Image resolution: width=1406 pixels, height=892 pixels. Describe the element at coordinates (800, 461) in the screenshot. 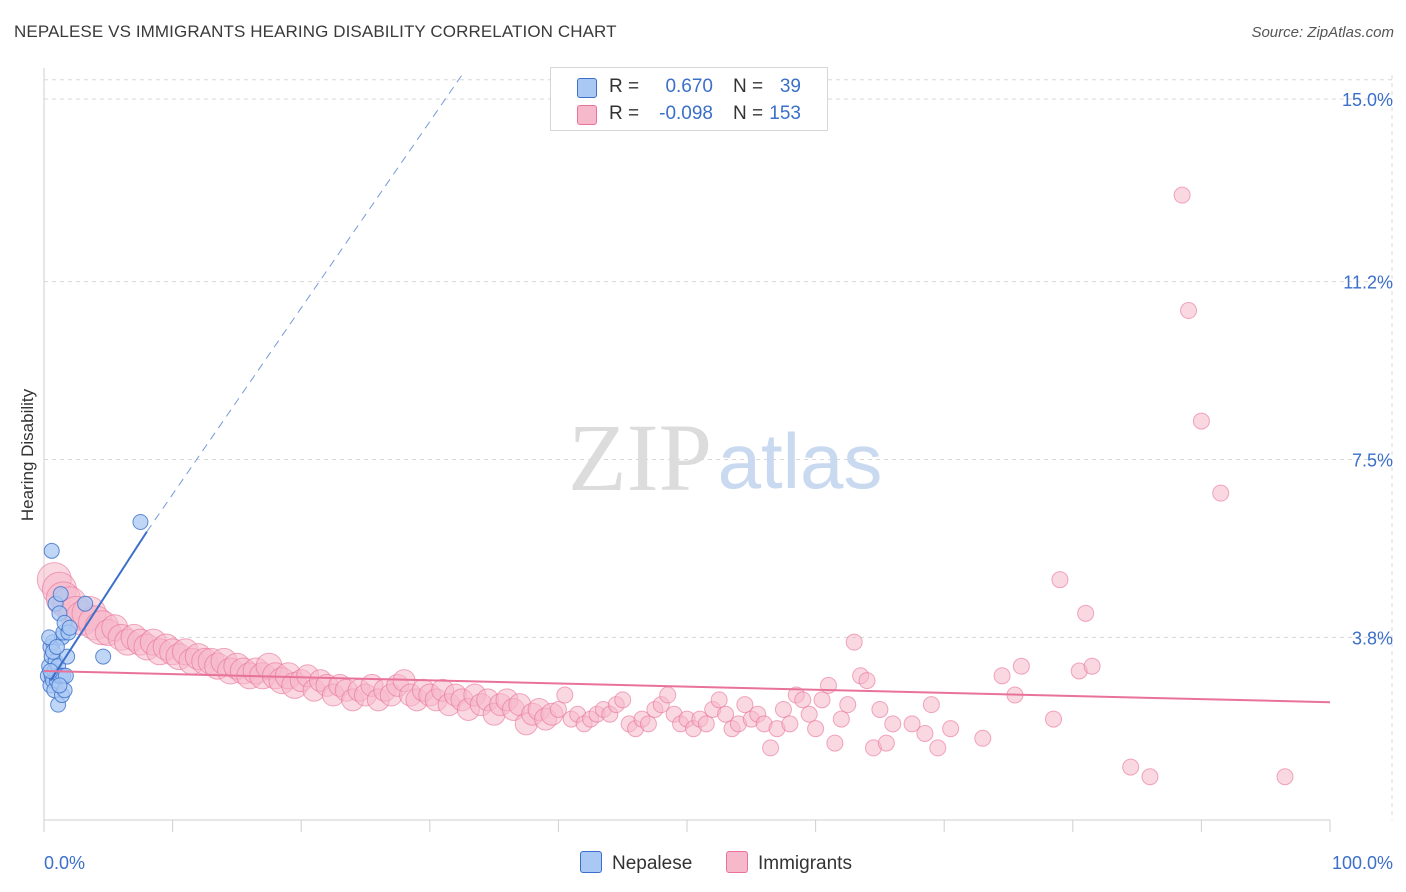

I see `watermark-atlas: atlas` at that location.